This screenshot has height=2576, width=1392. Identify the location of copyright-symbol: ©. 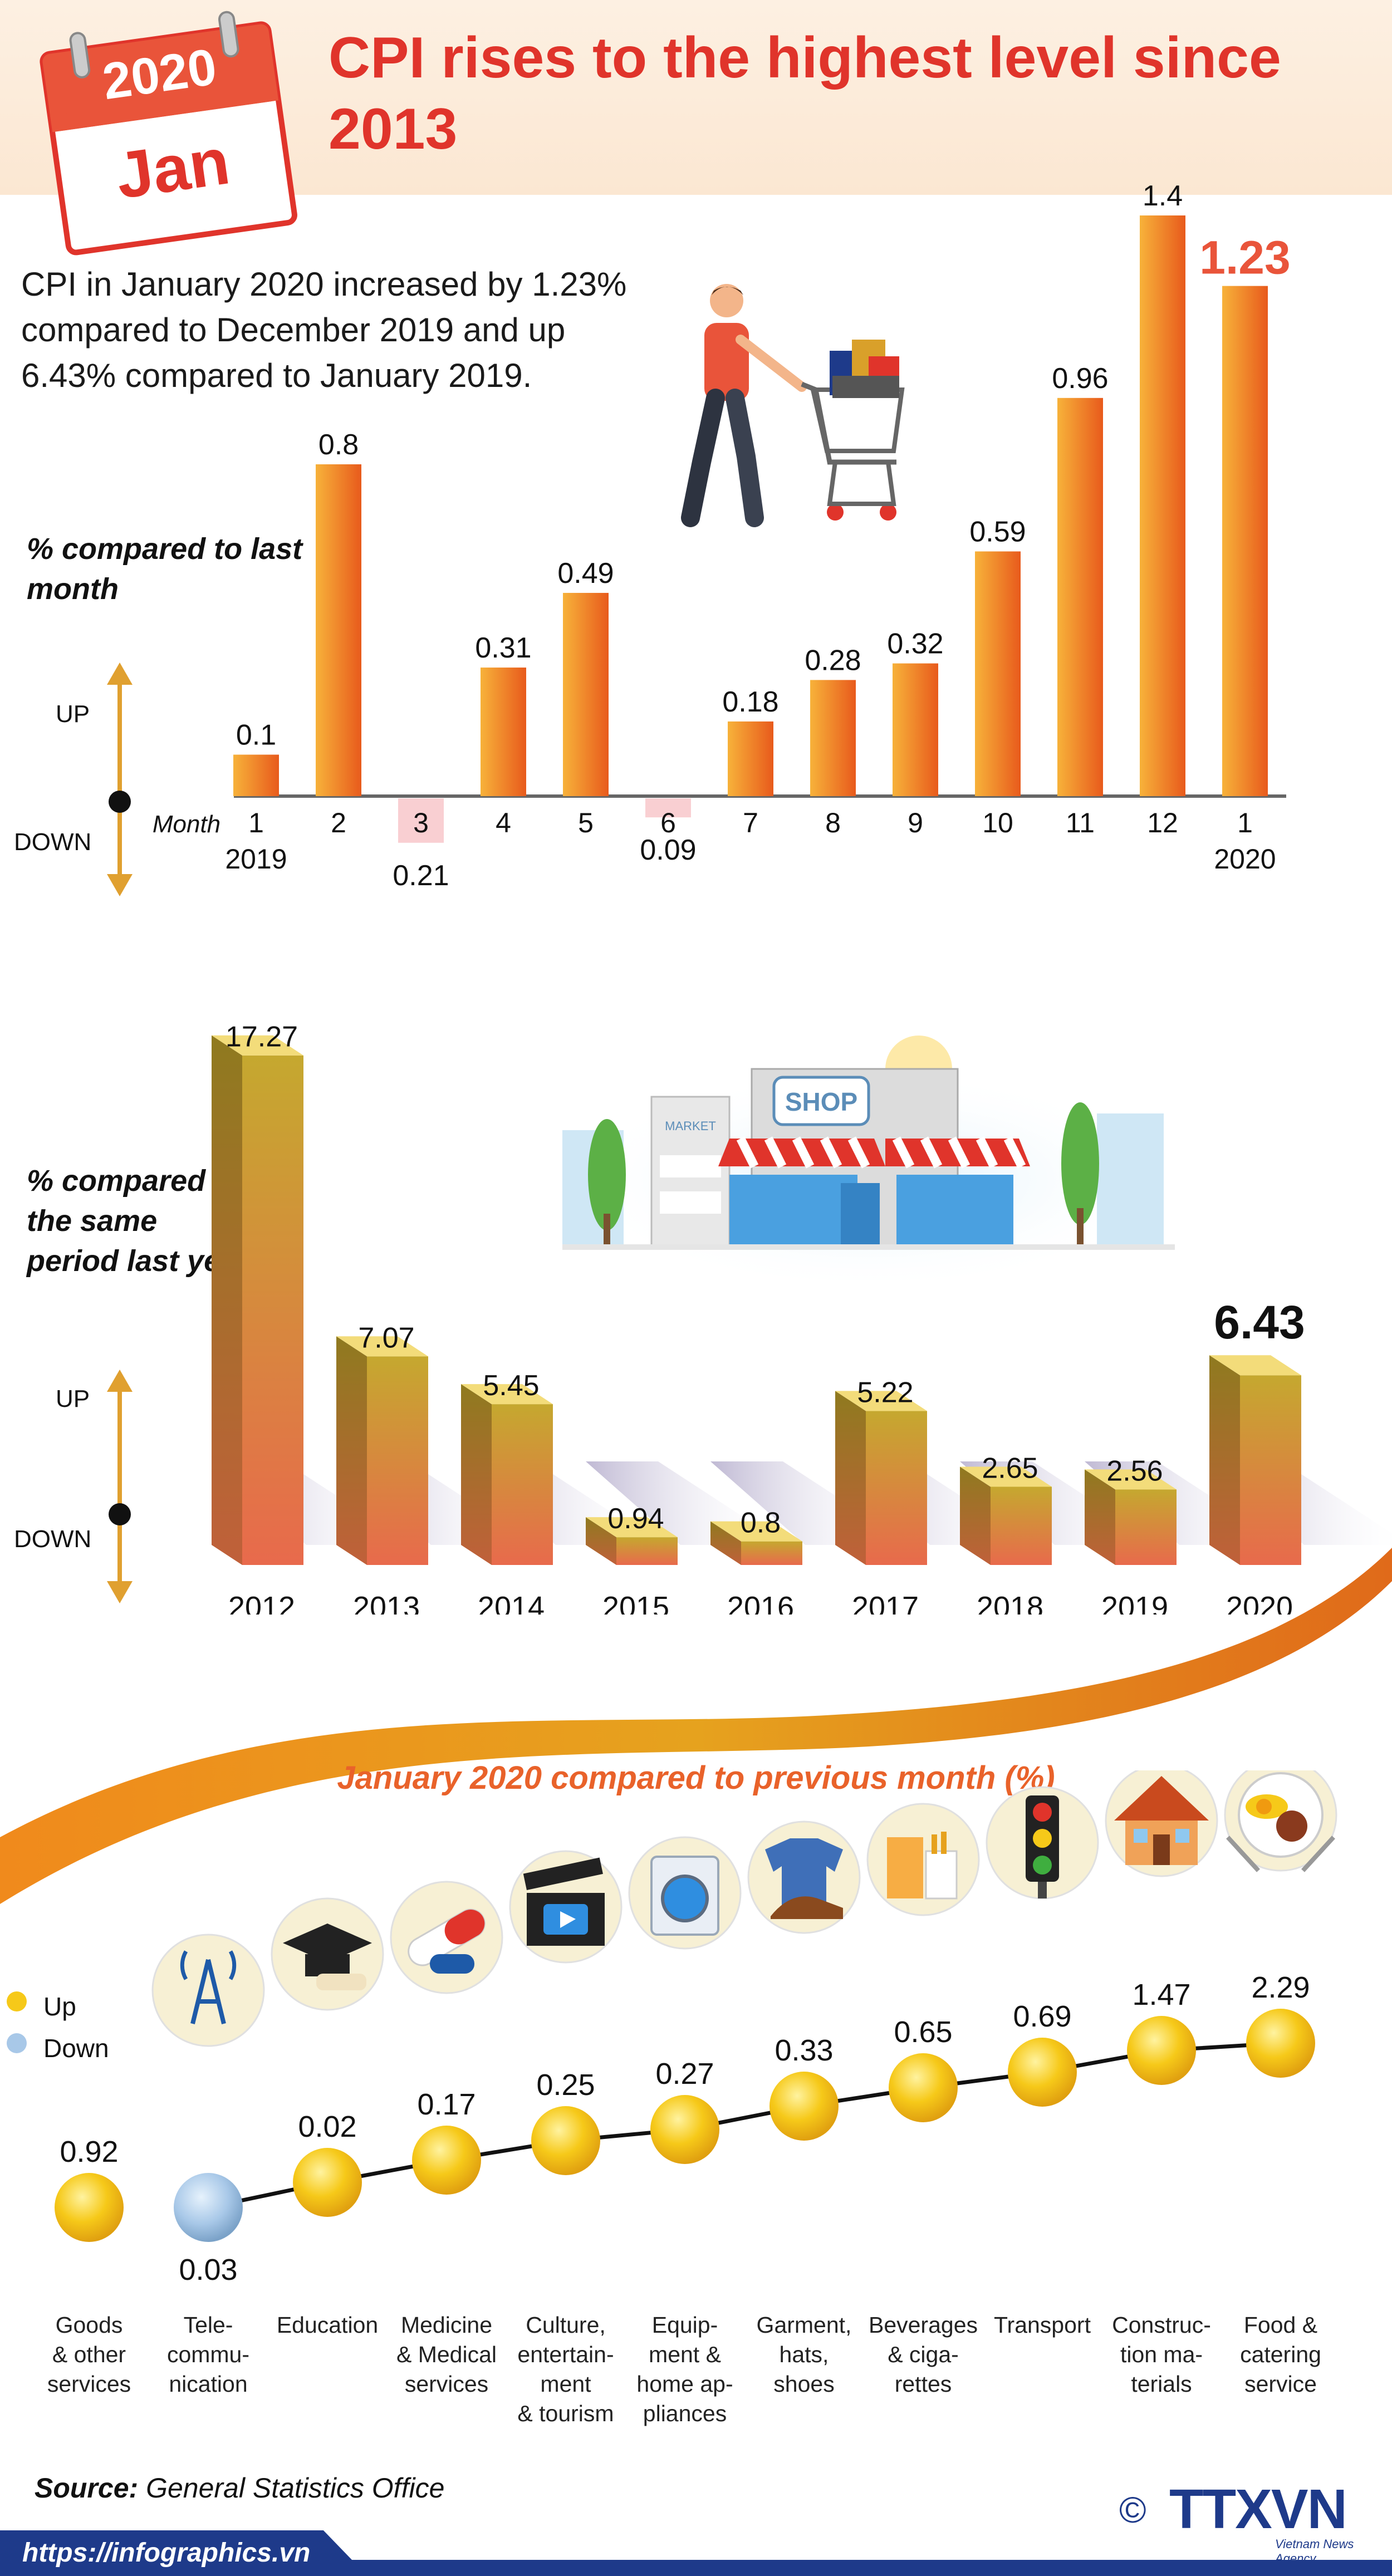
(1132, 2509).